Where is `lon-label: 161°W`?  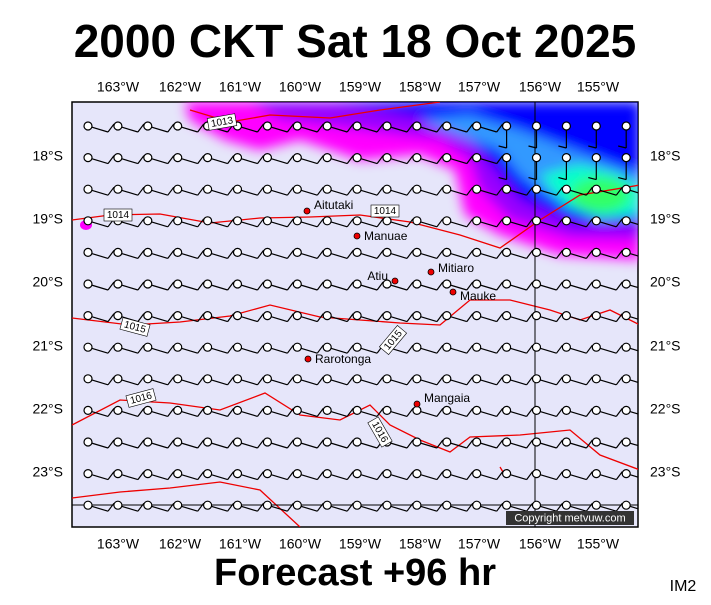 lon-label: 161°W is located at coordinates (240, 87).